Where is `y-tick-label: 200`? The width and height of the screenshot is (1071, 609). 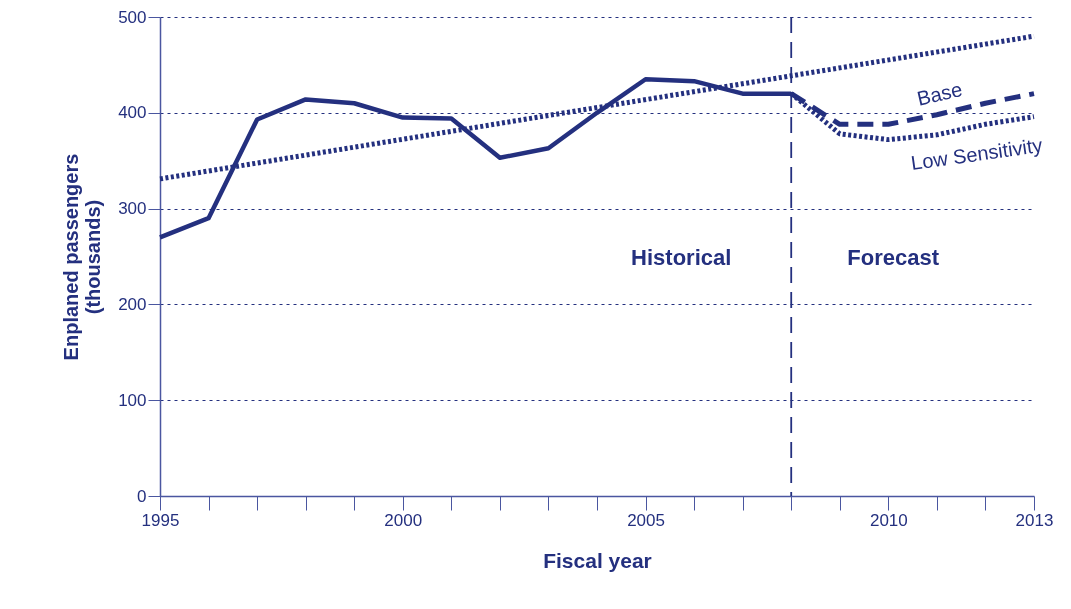 y-tick-label: 200 is located at coordinates (132, 304).